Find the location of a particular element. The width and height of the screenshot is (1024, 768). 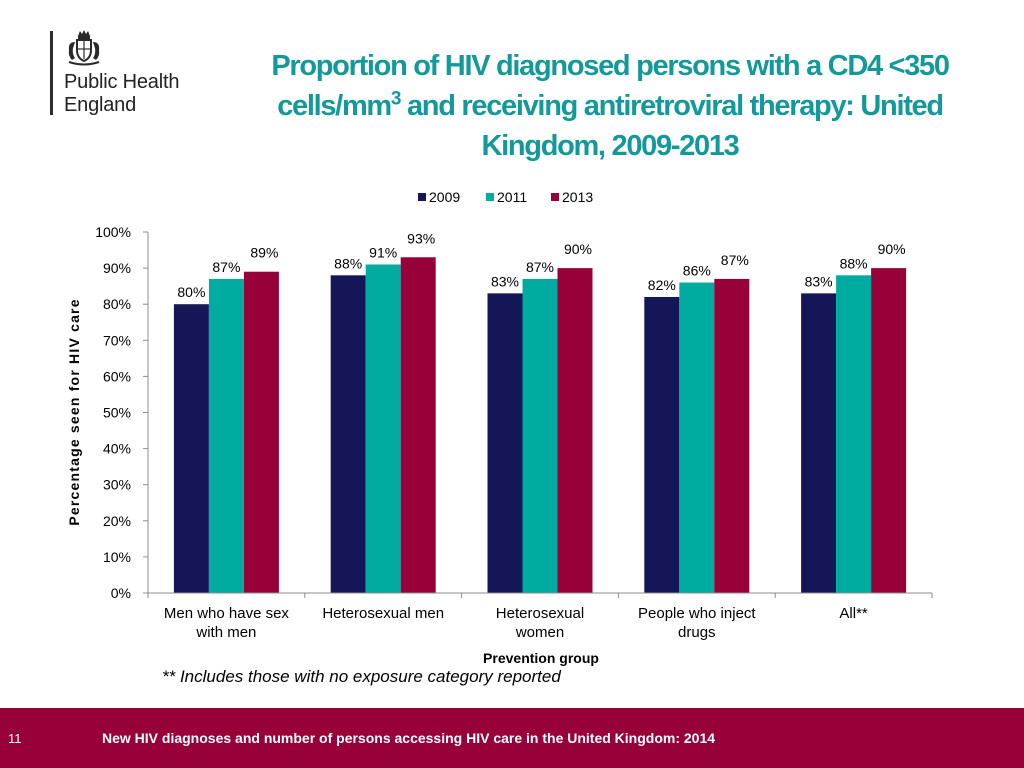

x-axis-title: Prevention group is located at coordinates (541, 658).